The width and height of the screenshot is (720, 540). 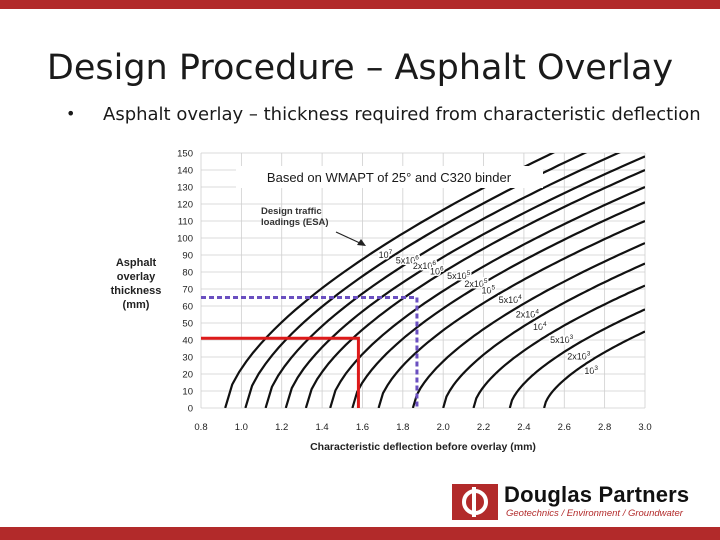 What do you see at coordinates (540, 326) in the screenshot?
I see `curve-label: 104` at bounding box center [540, 326].